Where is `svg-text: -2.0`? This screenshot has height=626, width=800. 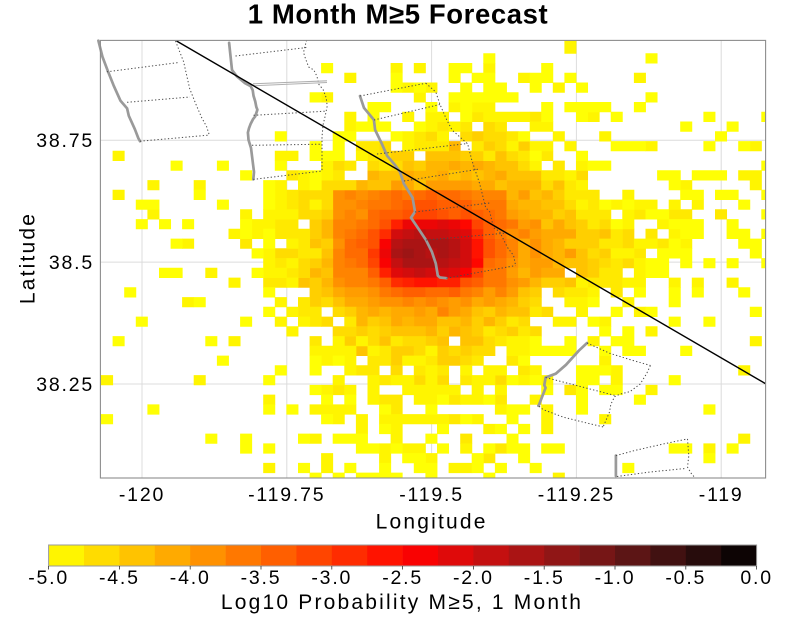 svg-text: -2.0 is located at coordinates (473, 578).